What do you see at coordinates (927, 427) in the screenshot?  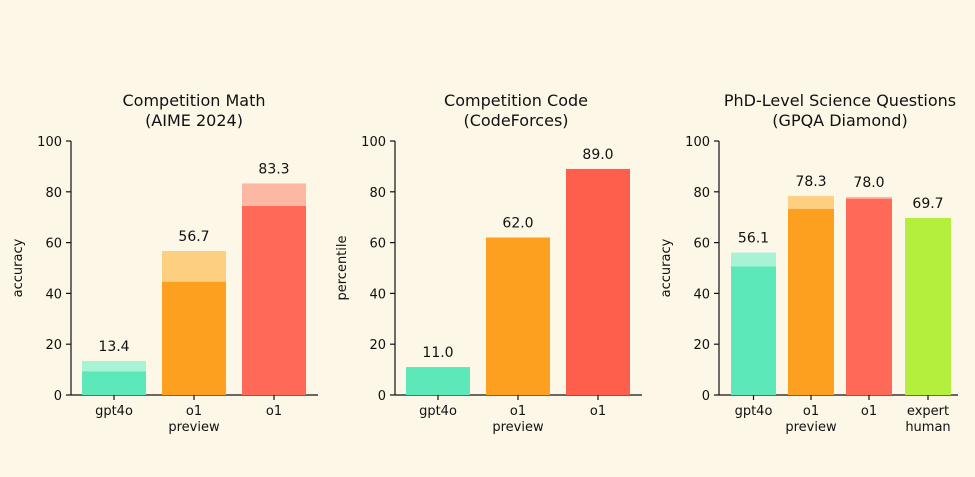 I see `x-tick-label: human` at bounding box center [927, 427].